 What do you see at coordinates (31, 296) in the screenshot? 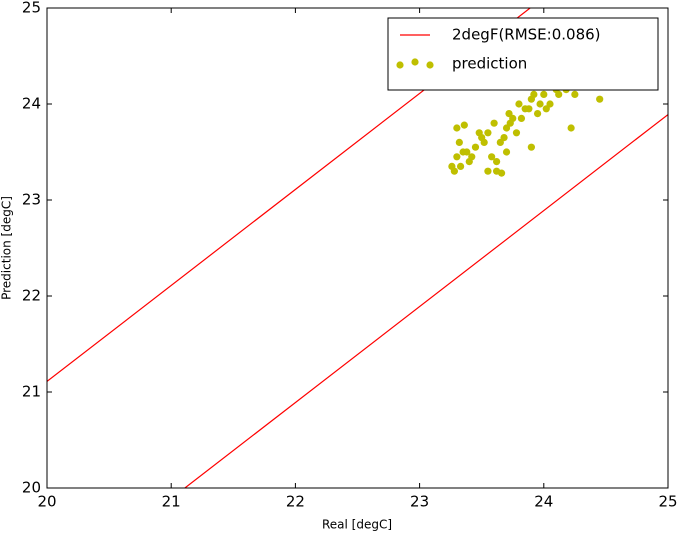
I see `y-tick-label: 22` at bounding box center [31, 296].